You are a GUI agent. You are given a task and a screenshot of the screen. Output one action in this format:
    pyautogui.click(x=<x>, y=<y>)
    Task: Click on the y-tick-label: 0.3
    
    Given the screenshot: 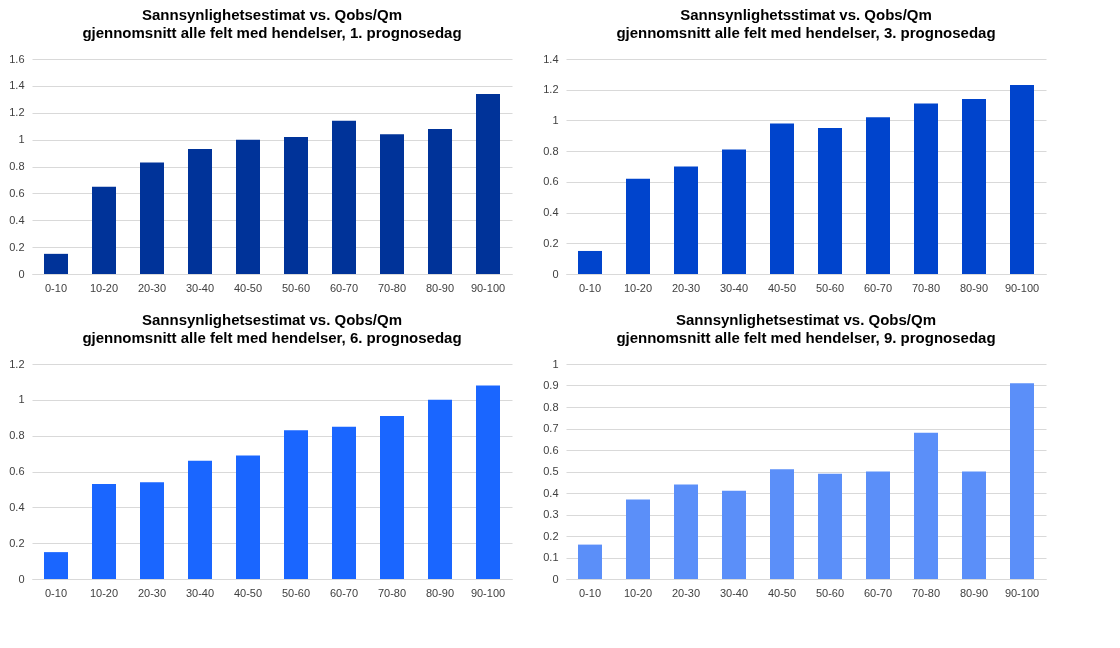 What is the action you would take?
    pyautogui.click(x=551, y=514)
    